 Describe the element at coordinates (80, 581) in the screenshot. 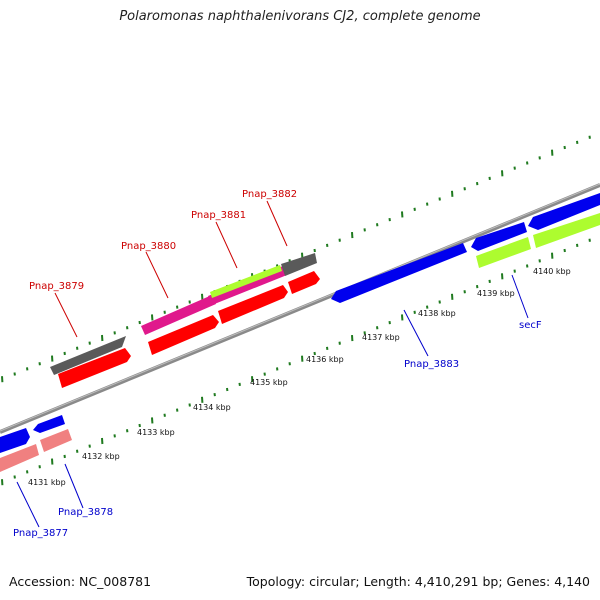

I see `accession-text: Accession: NC_008781` at that location.